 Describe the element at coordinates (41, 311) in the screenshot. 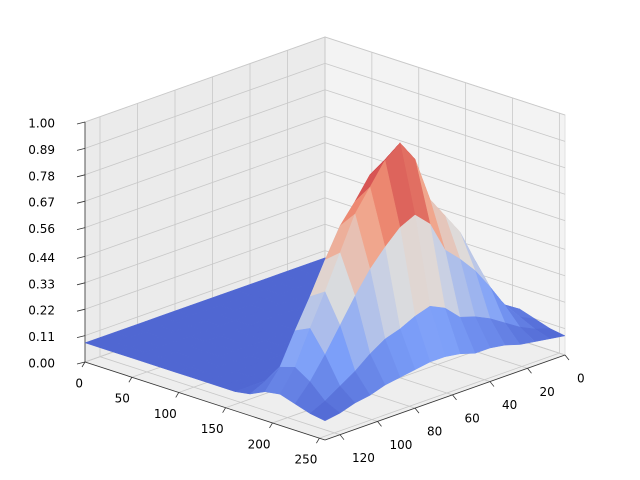

I see `z-tick-label: 0.22` at that location.